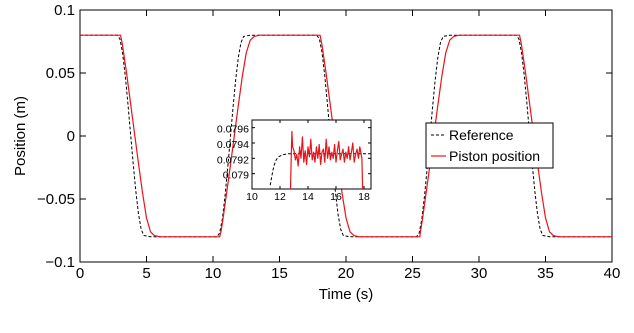 The image size is (634, 333). Describe the element at coordinates (252, 197) in the screenshot. I see `inset-x-tick-label: 10` at that location.